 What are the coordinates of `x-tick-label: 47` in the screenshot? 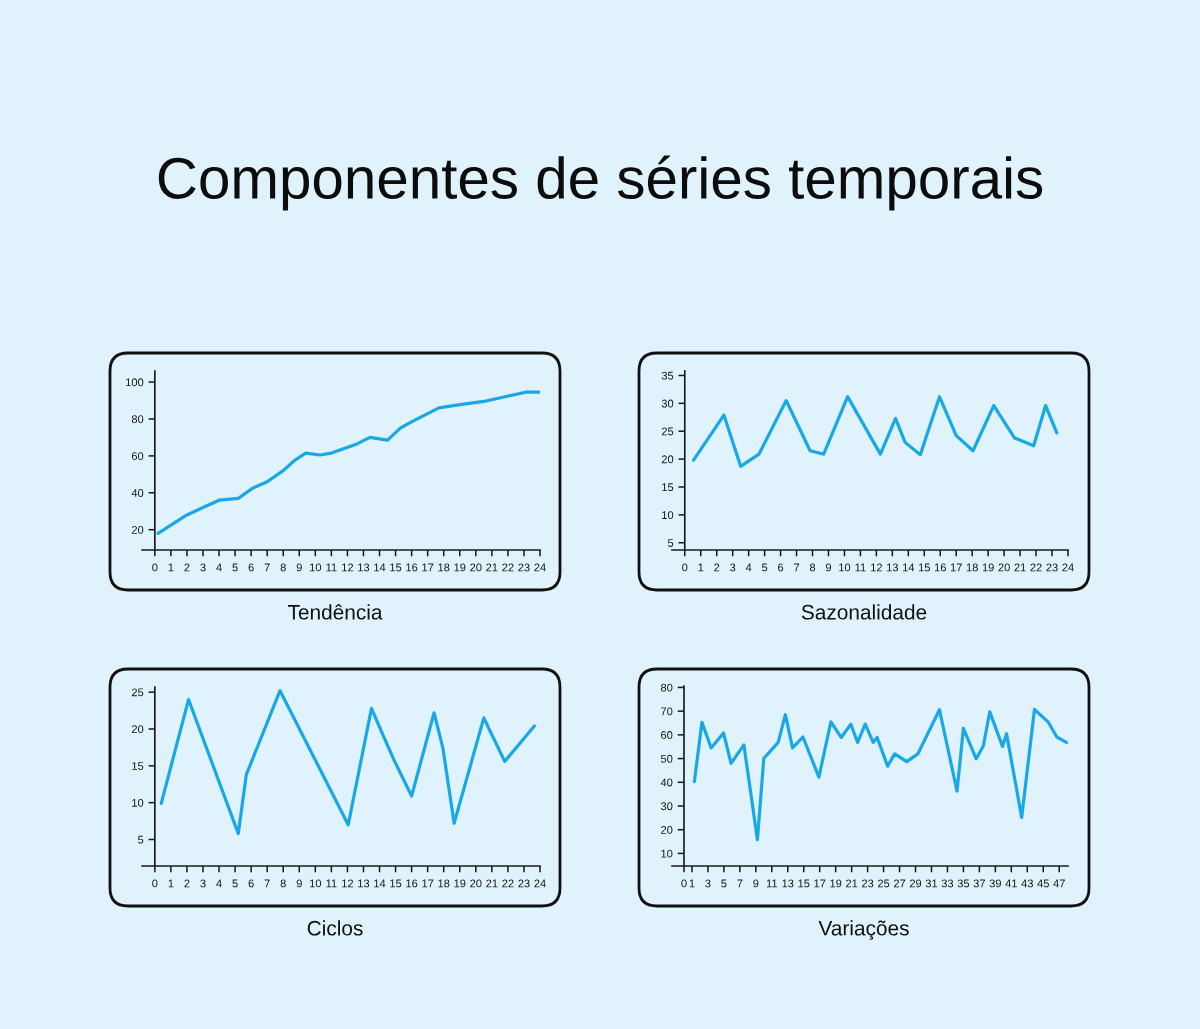 It's located at (1059, 883).